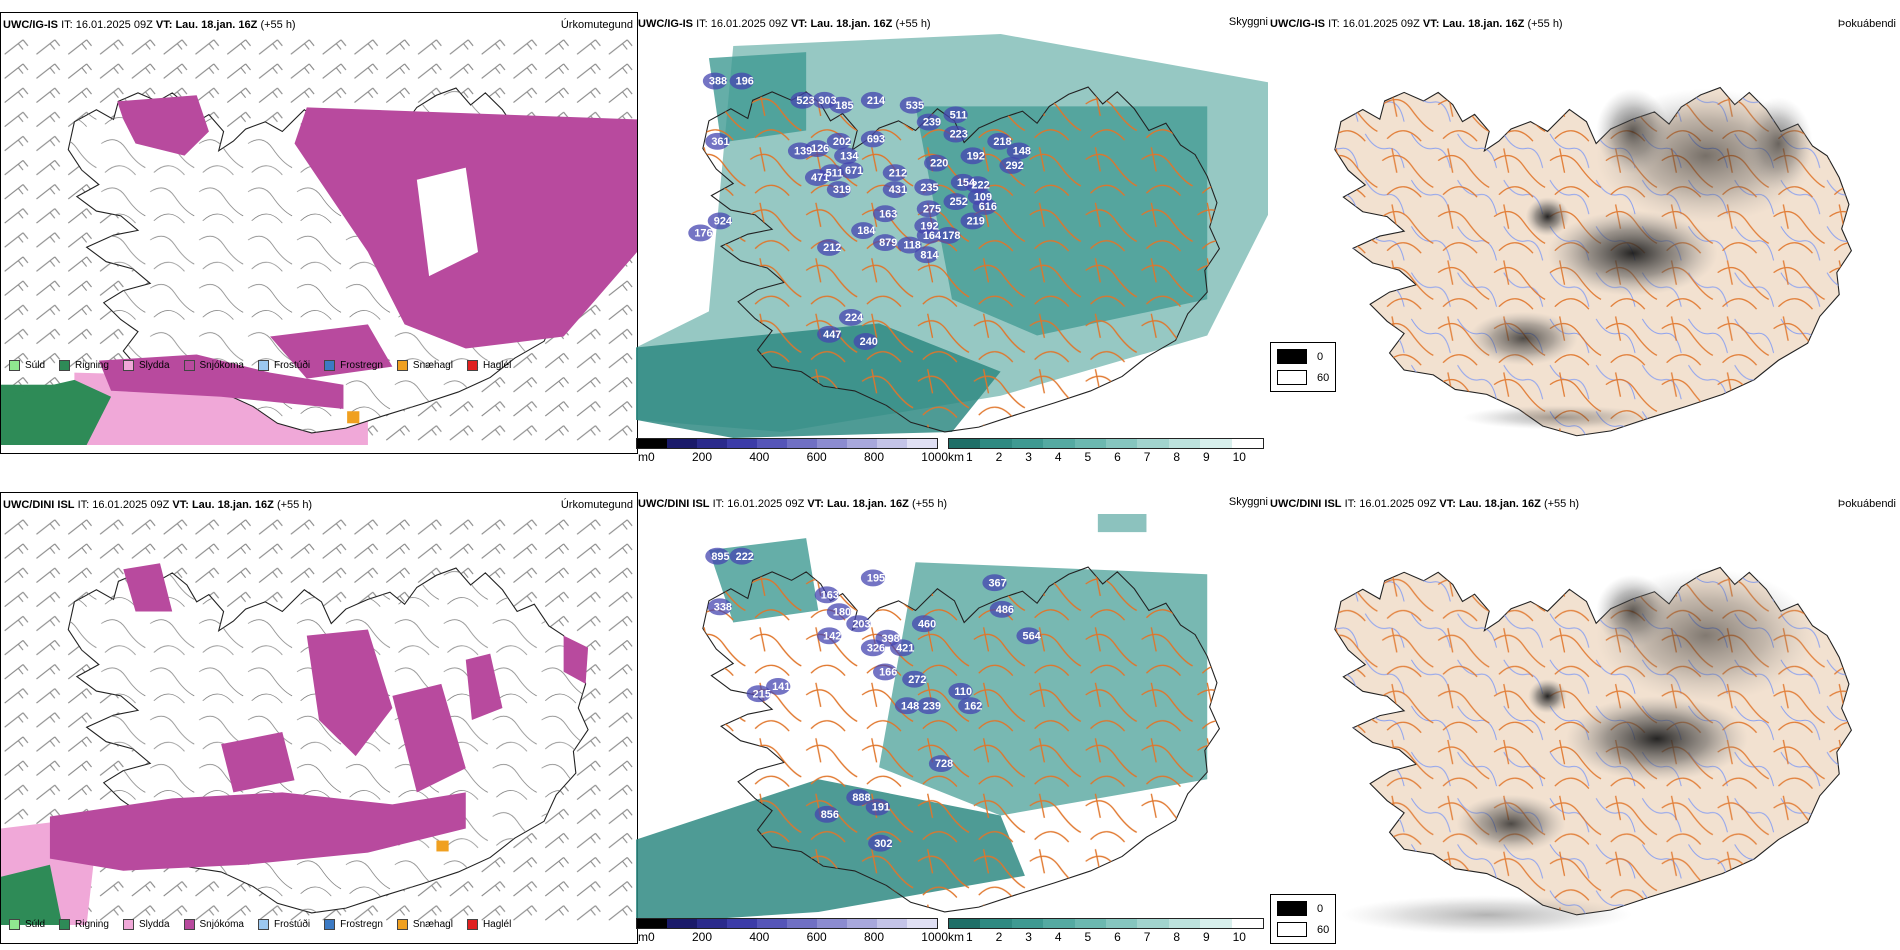 Image resolution: width=1900 pixels, height=950 pixels. I want to click on vis-unit: km, so click(956, 937).